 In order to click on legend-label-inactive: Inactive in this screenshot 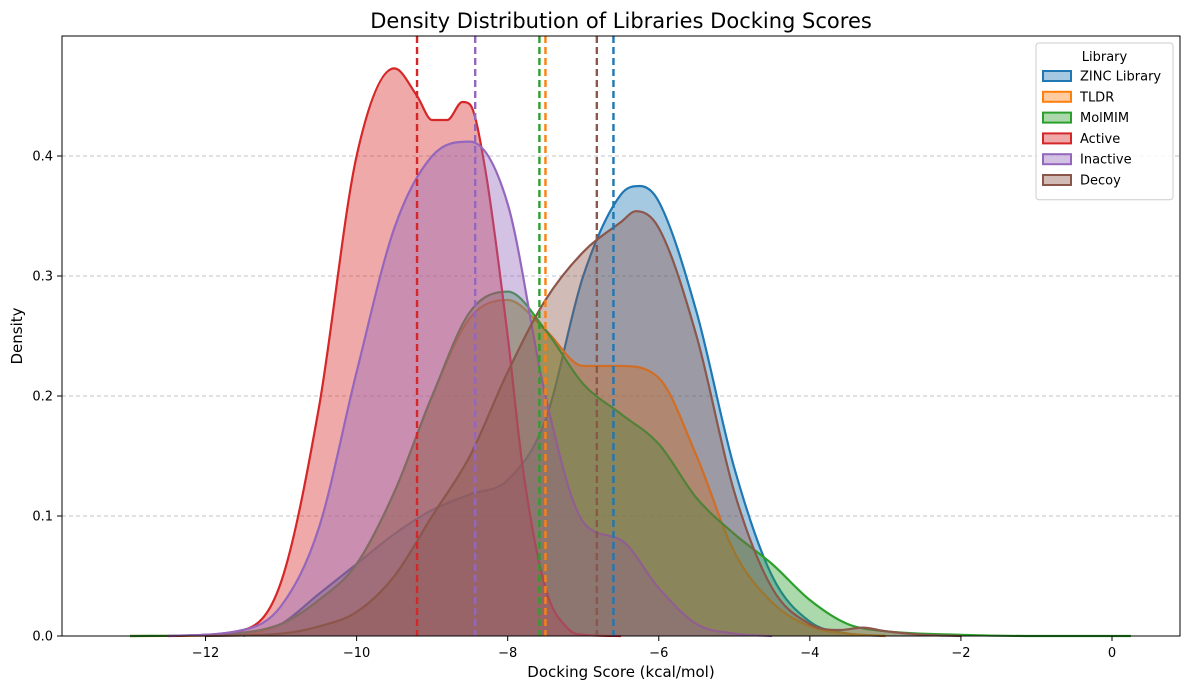, I will do `click(1106, 160)`.